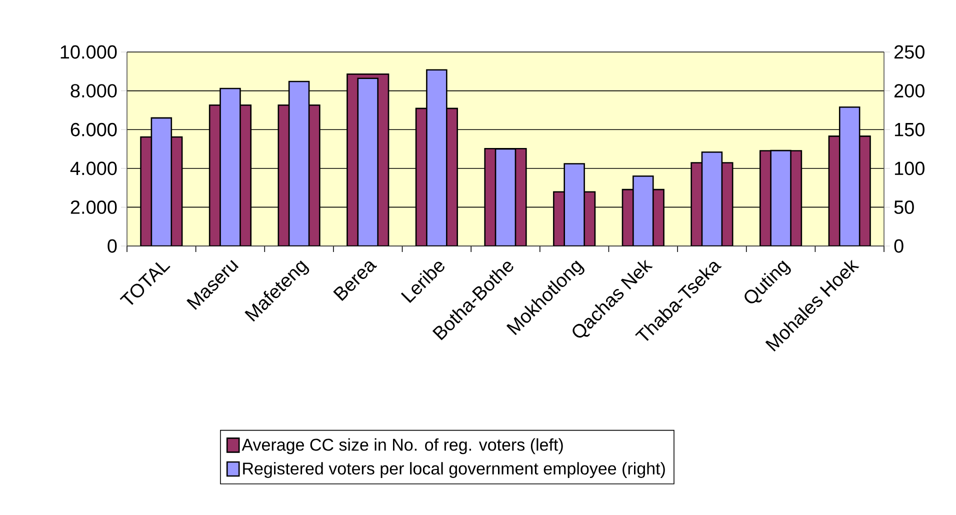  Describe the element at coordinates (402, 446) in the screenshot. I see `legend-label: Average CC size in No. of reg. voters (left)` at that location.